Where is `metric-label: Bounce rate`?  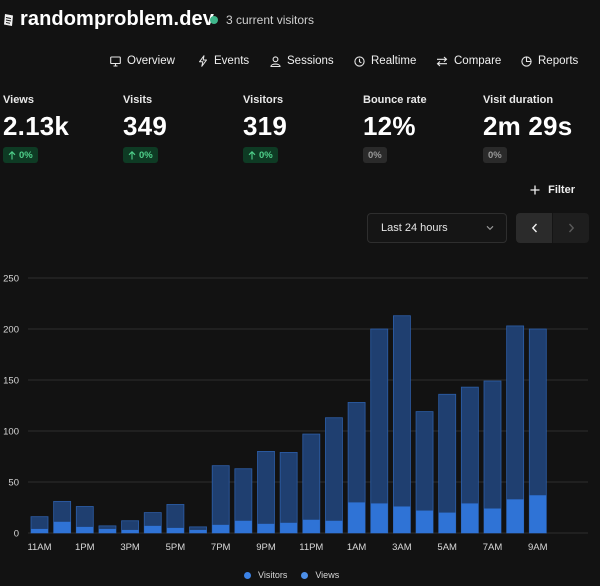 metric-label: Bounce rate is located at coordinates (395, 100).